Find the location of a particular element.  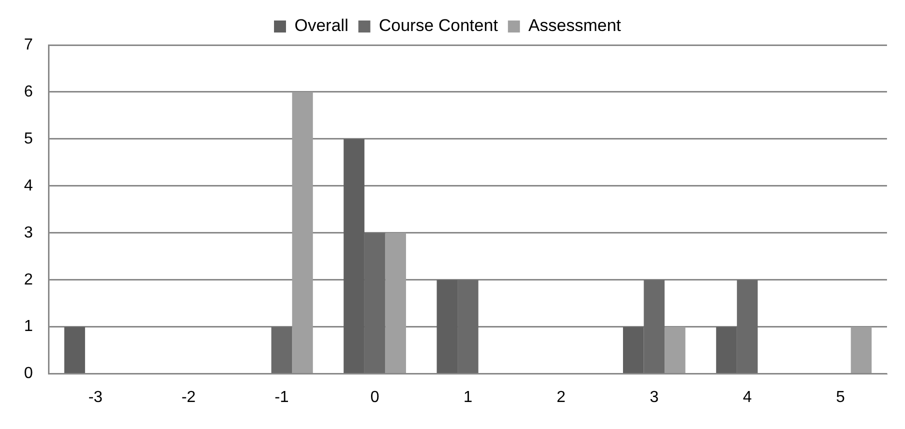

x-tick-label: 1 is located at coordinates (467, 397).